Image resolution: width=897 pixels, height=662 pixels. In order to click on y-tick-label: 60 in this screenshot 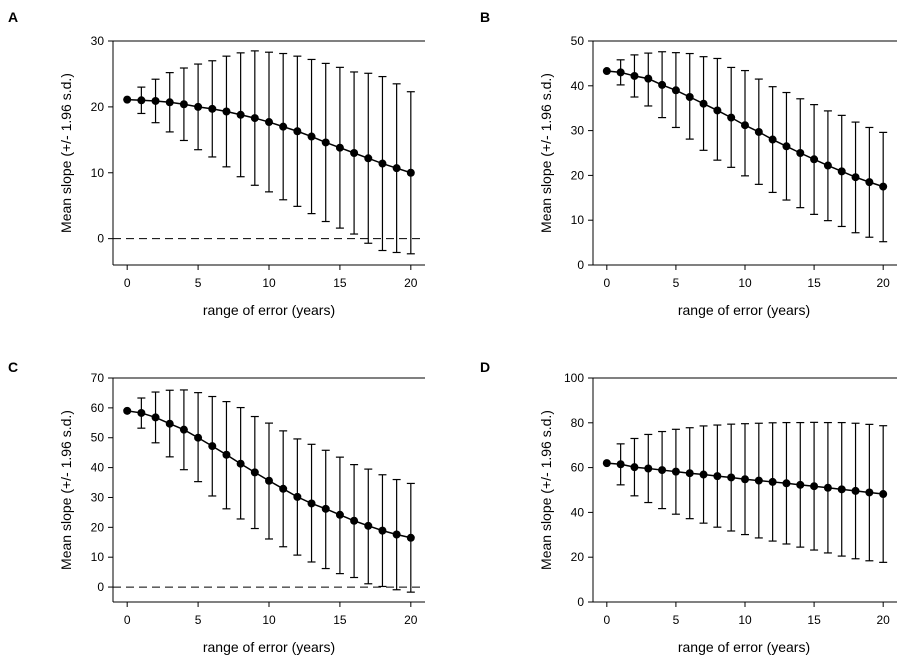, I will do `click(98, 408)`.